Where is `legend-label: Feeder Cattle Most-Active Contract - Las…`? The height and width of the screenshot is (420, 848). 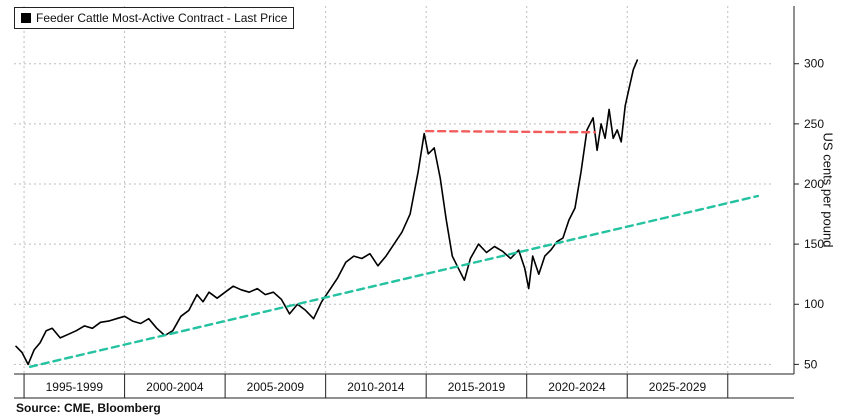 legend-label: Feeder Cattle Most-Active Contract - Las… is located at coordinates (162, 18).